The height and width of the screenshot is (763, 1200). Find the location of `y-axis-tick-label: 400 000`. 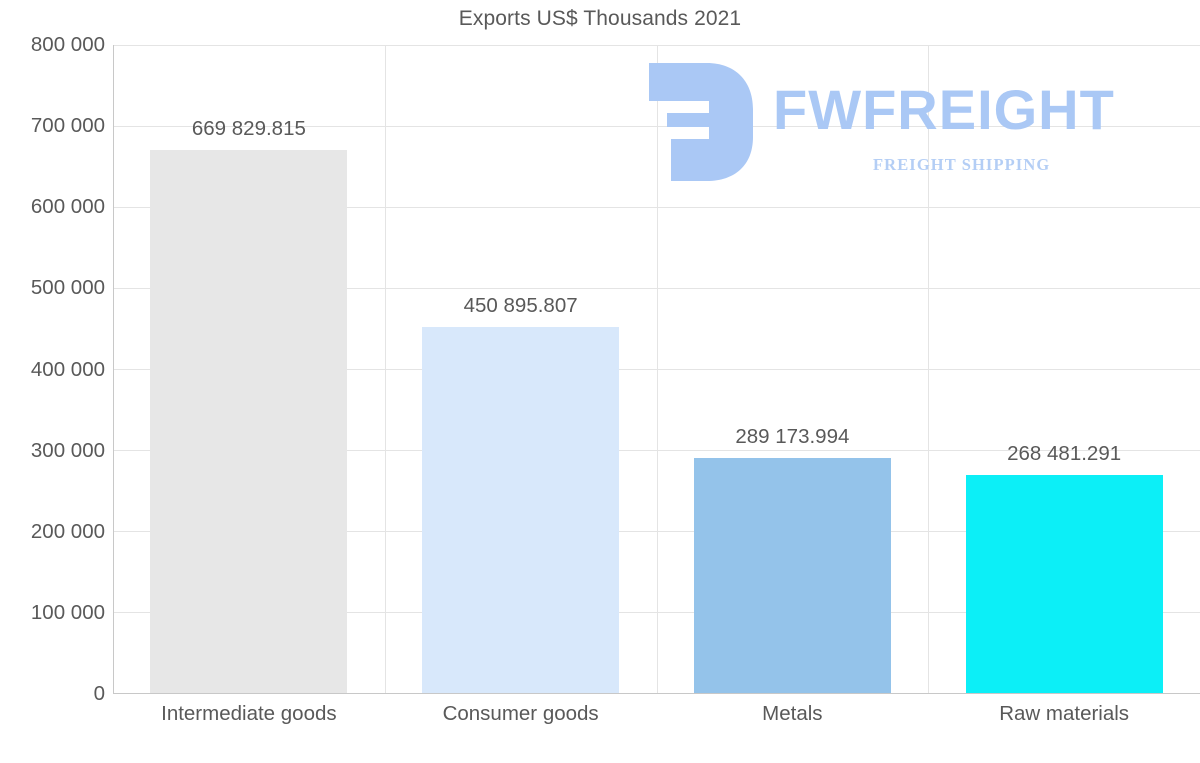

y-axis-tick-label: 400 000 is located at coordinates (67, 369).